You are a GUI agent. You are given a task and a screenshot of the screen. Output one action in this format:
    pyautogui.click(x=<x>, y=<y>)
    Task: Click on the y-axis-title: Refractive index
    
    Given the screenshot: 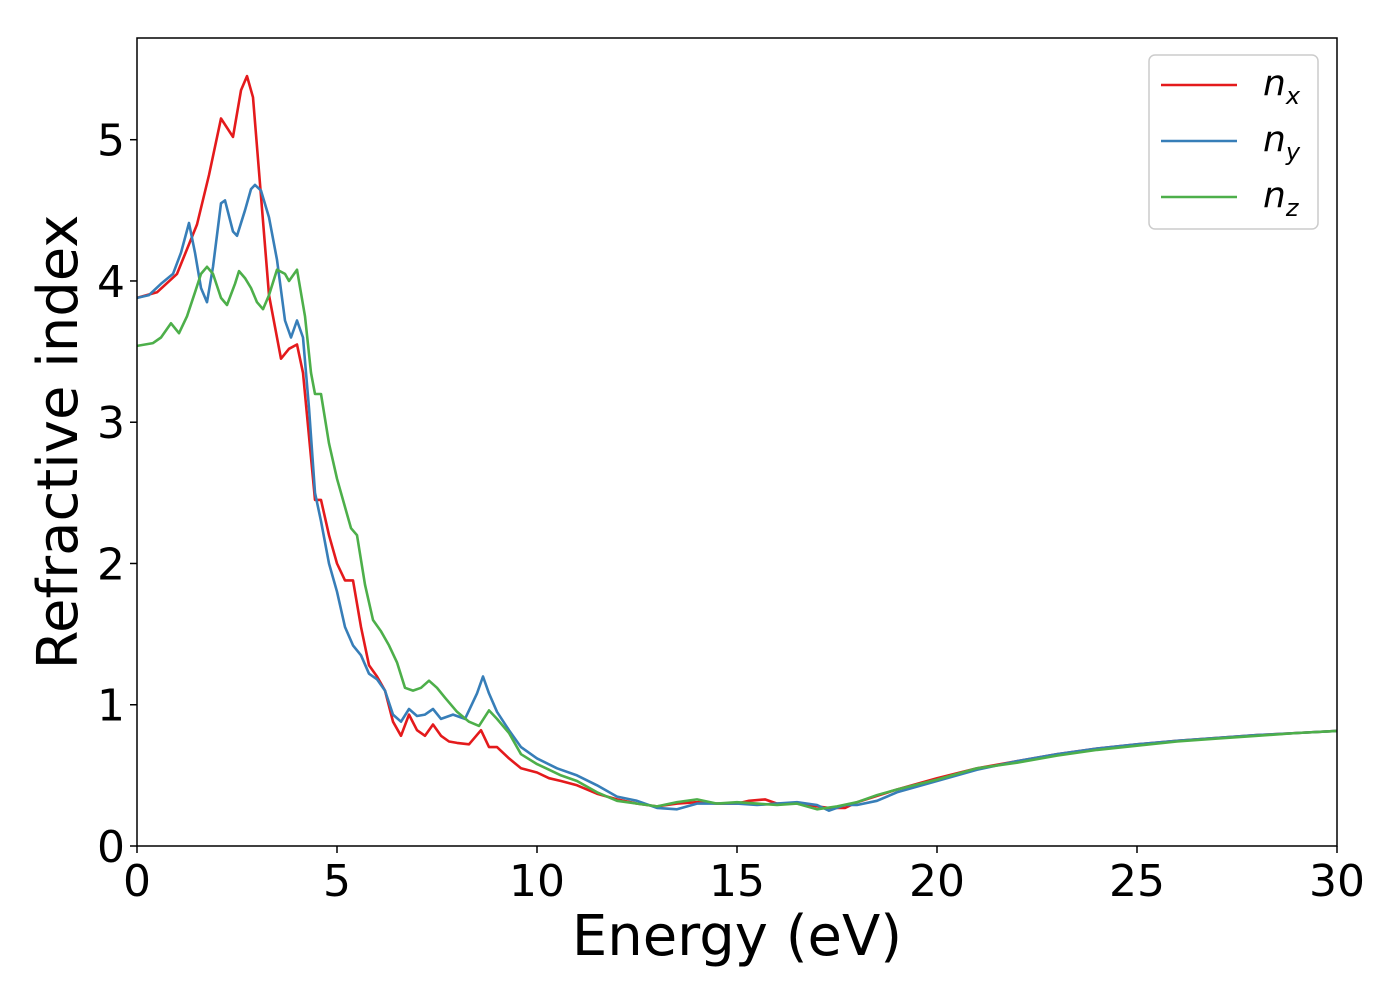 What is the action you would take?
    pyautogui.click(x=58, y=442)
    